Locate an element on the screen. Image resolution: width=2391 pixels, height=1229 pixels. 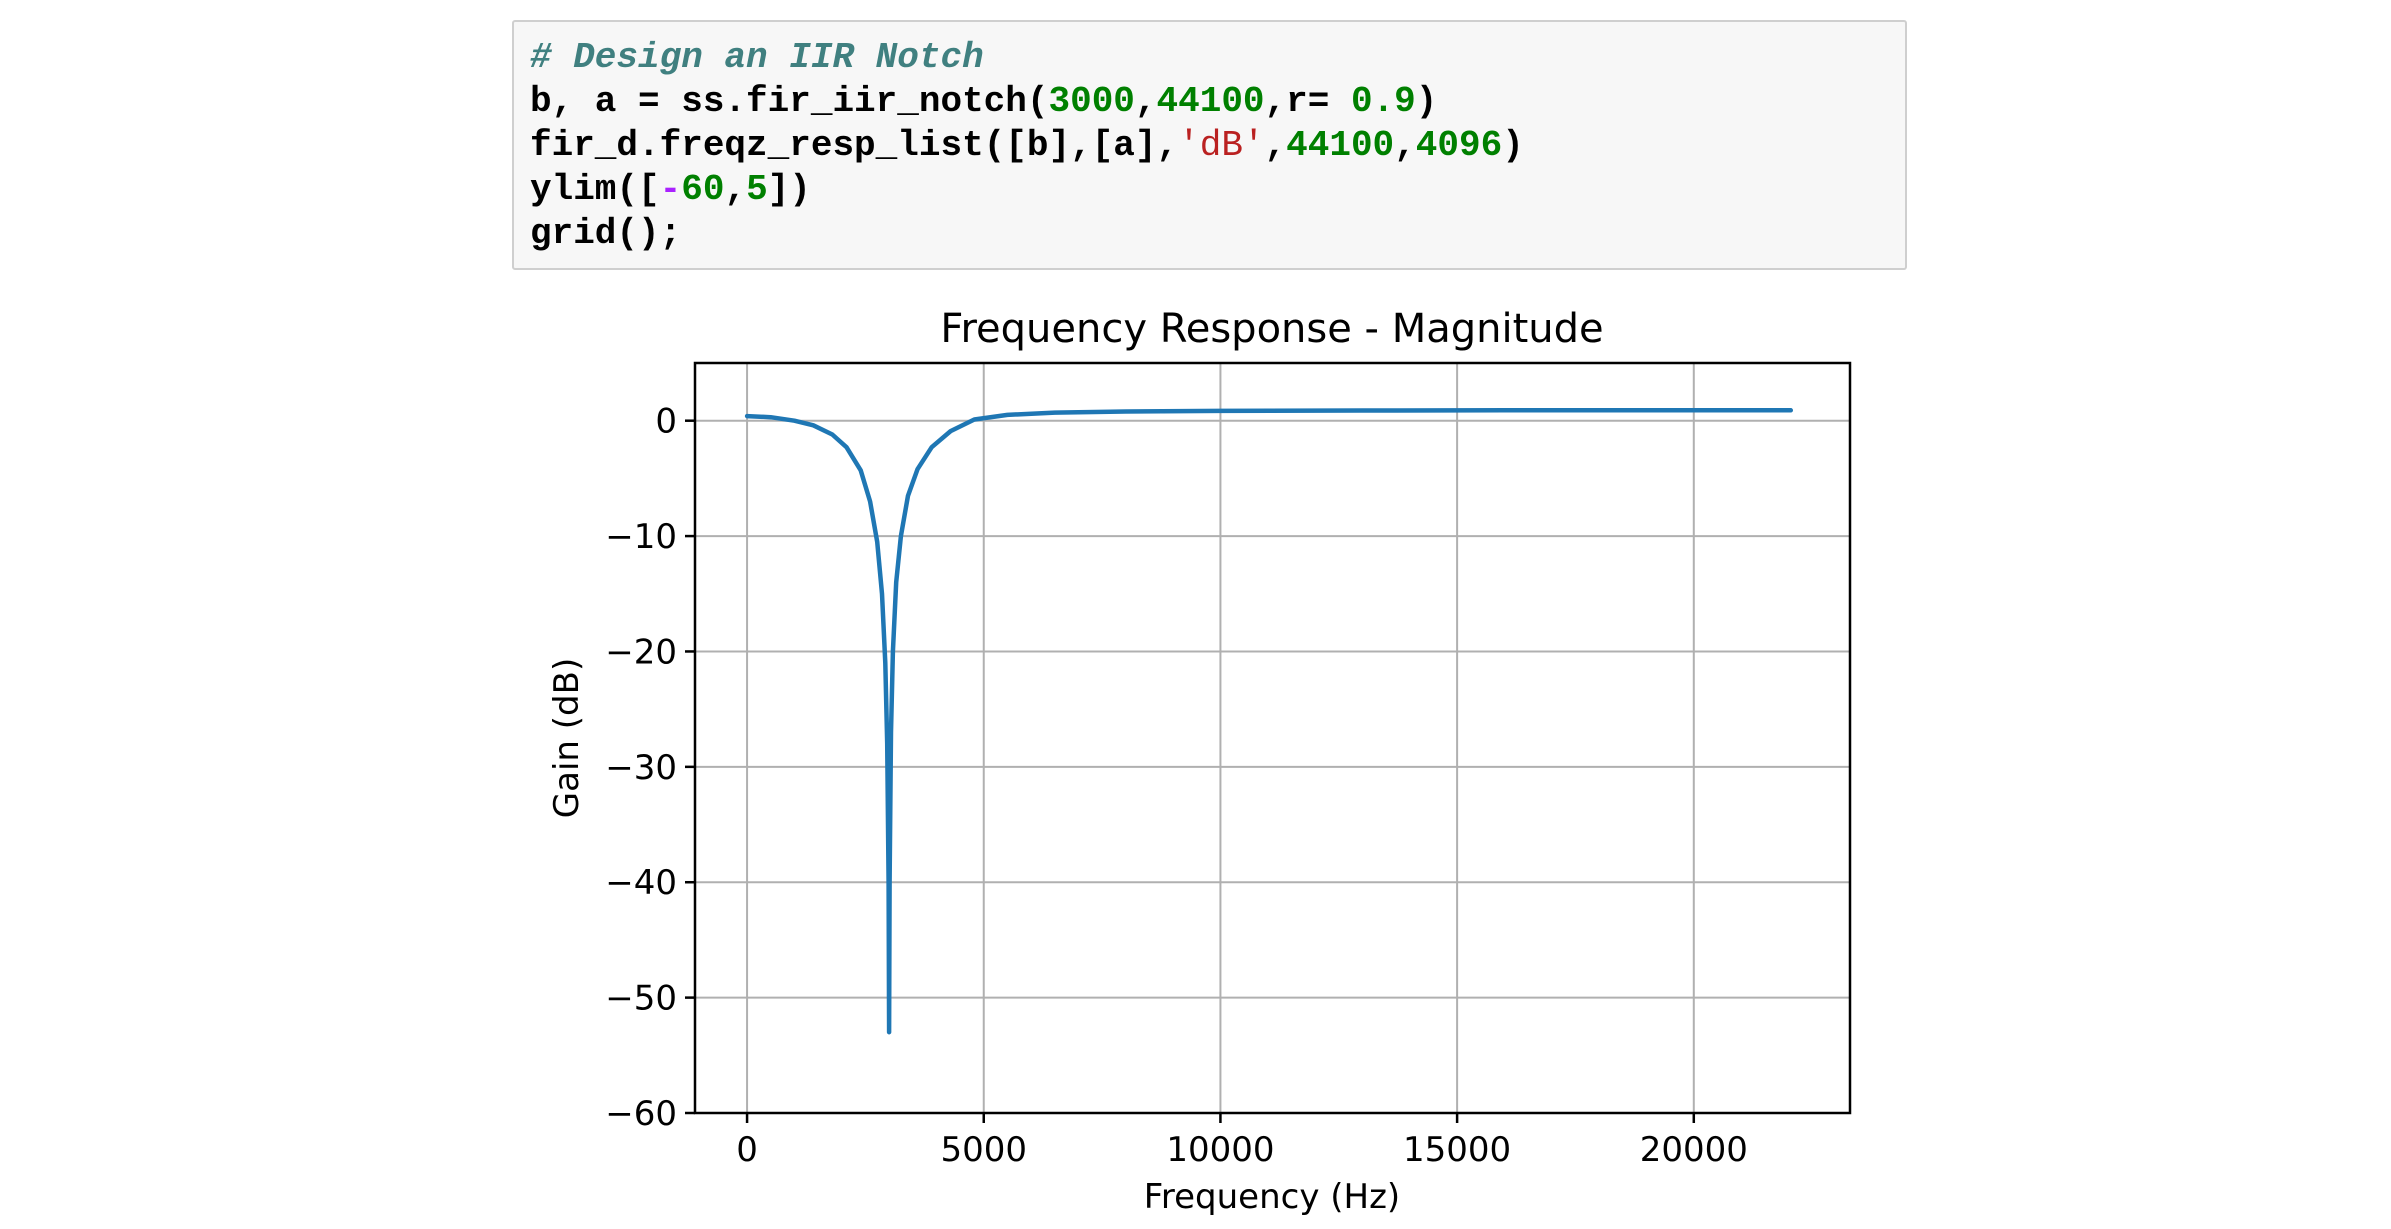
code-token-plain: ]) is located at coordinates (789, 189).